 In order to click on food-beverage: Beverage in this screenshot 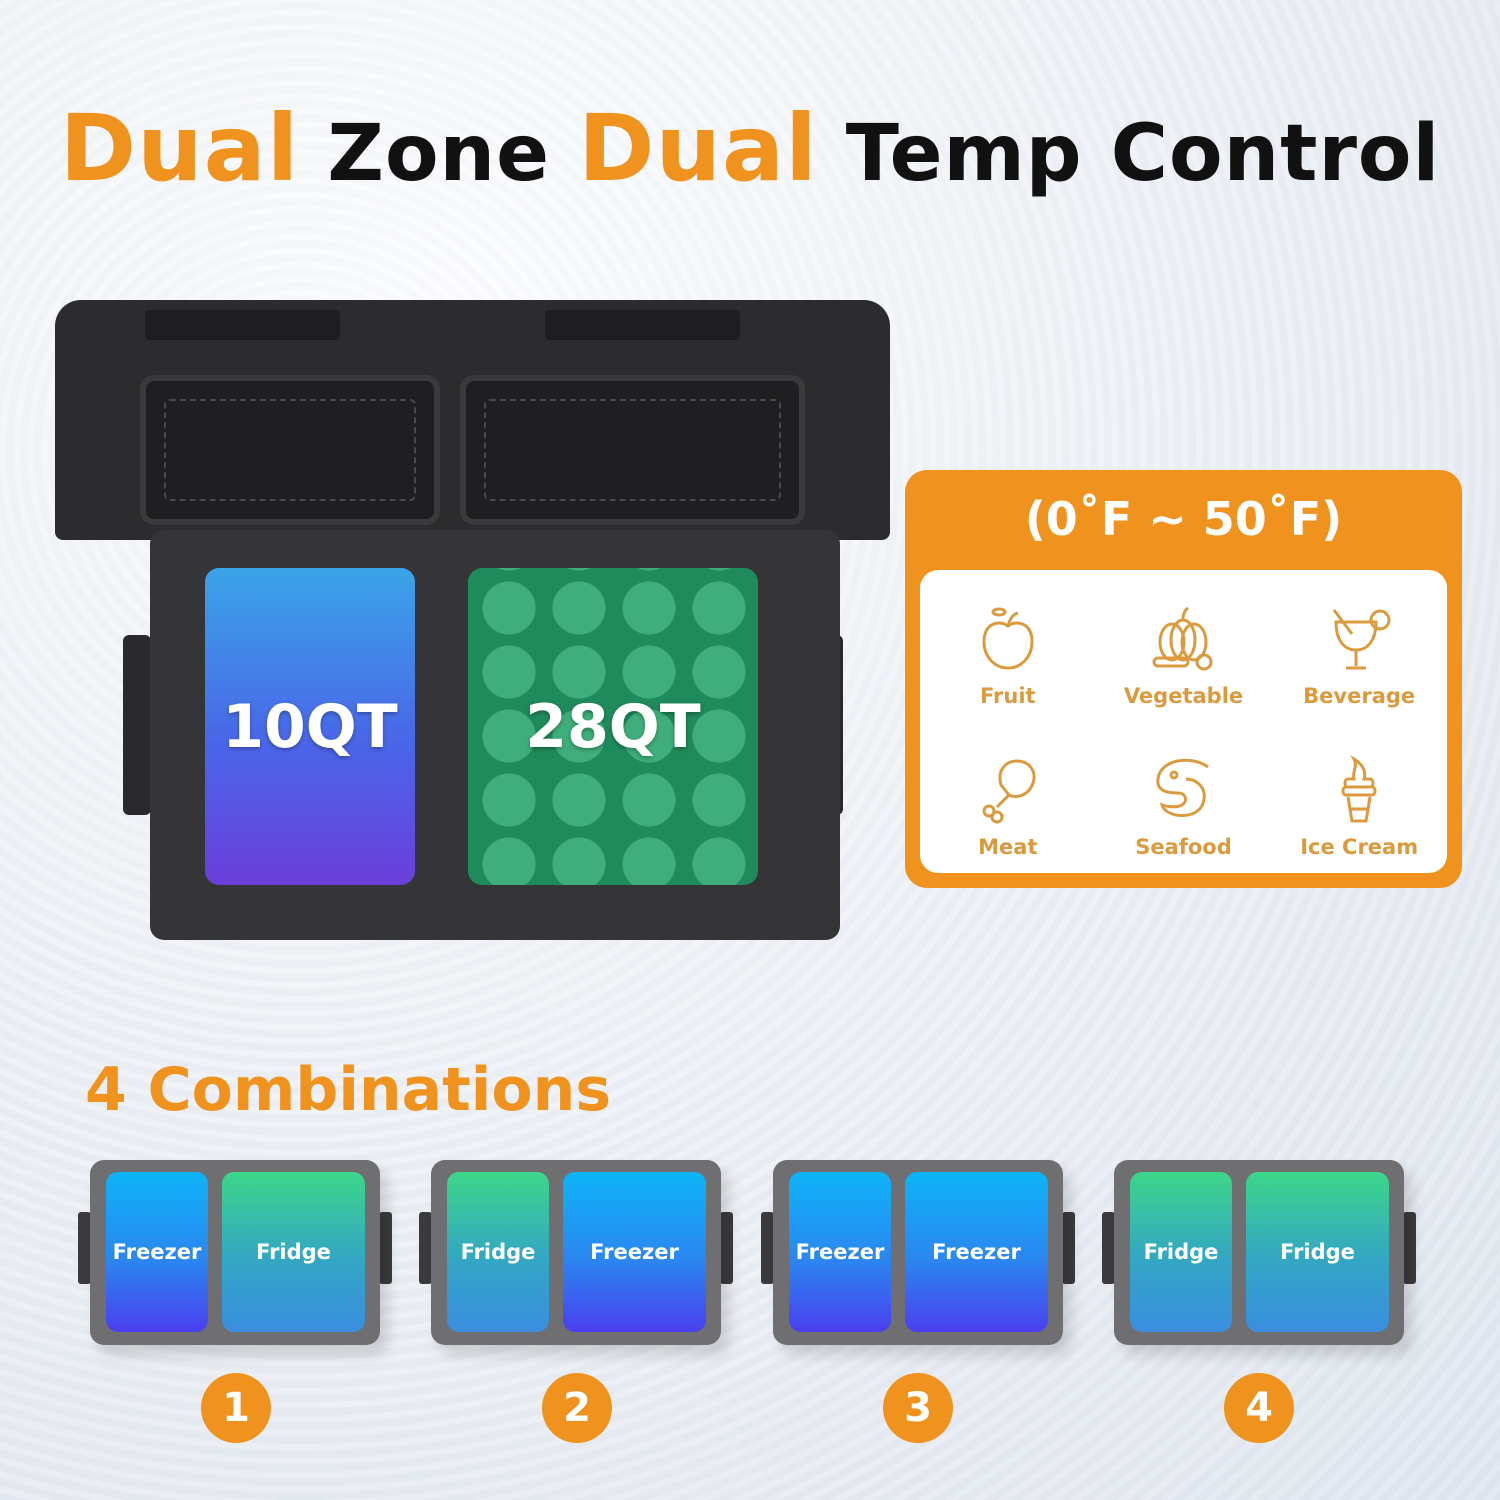, I will do `click(1359, 646)`.